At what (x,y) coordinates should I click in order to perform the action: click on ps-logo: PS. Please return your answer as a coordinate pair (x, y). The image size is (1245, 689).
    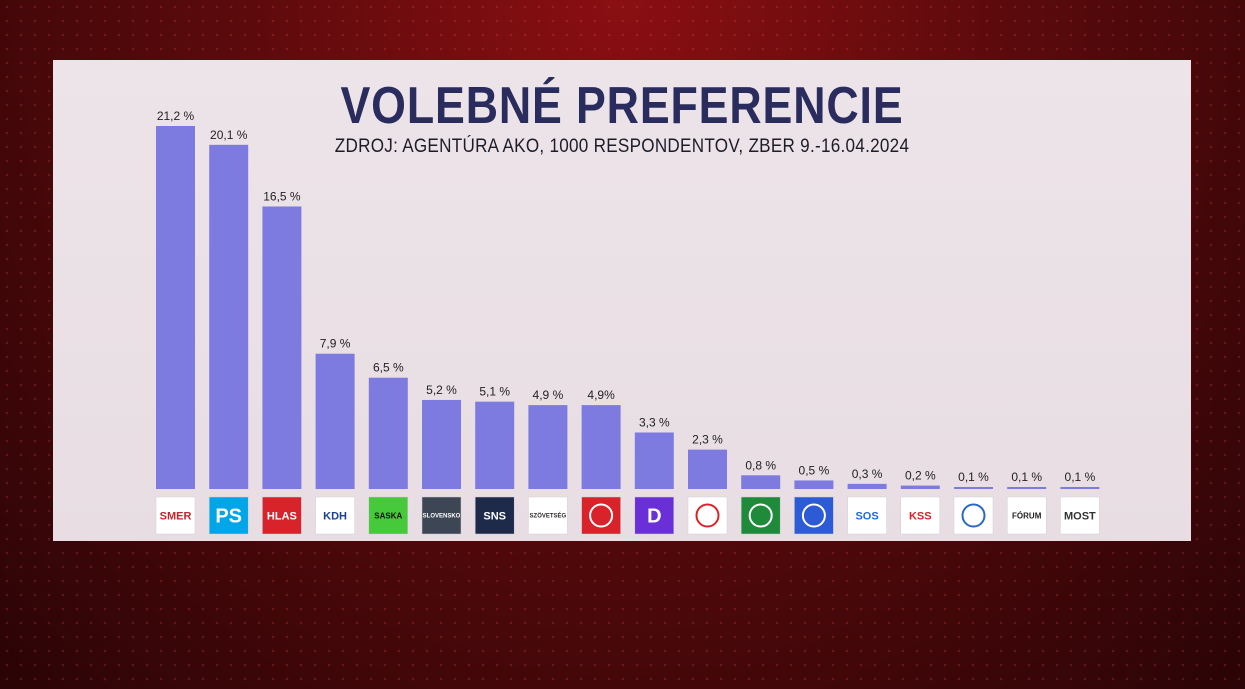
    Looking at the image, I should click on (228, 515).